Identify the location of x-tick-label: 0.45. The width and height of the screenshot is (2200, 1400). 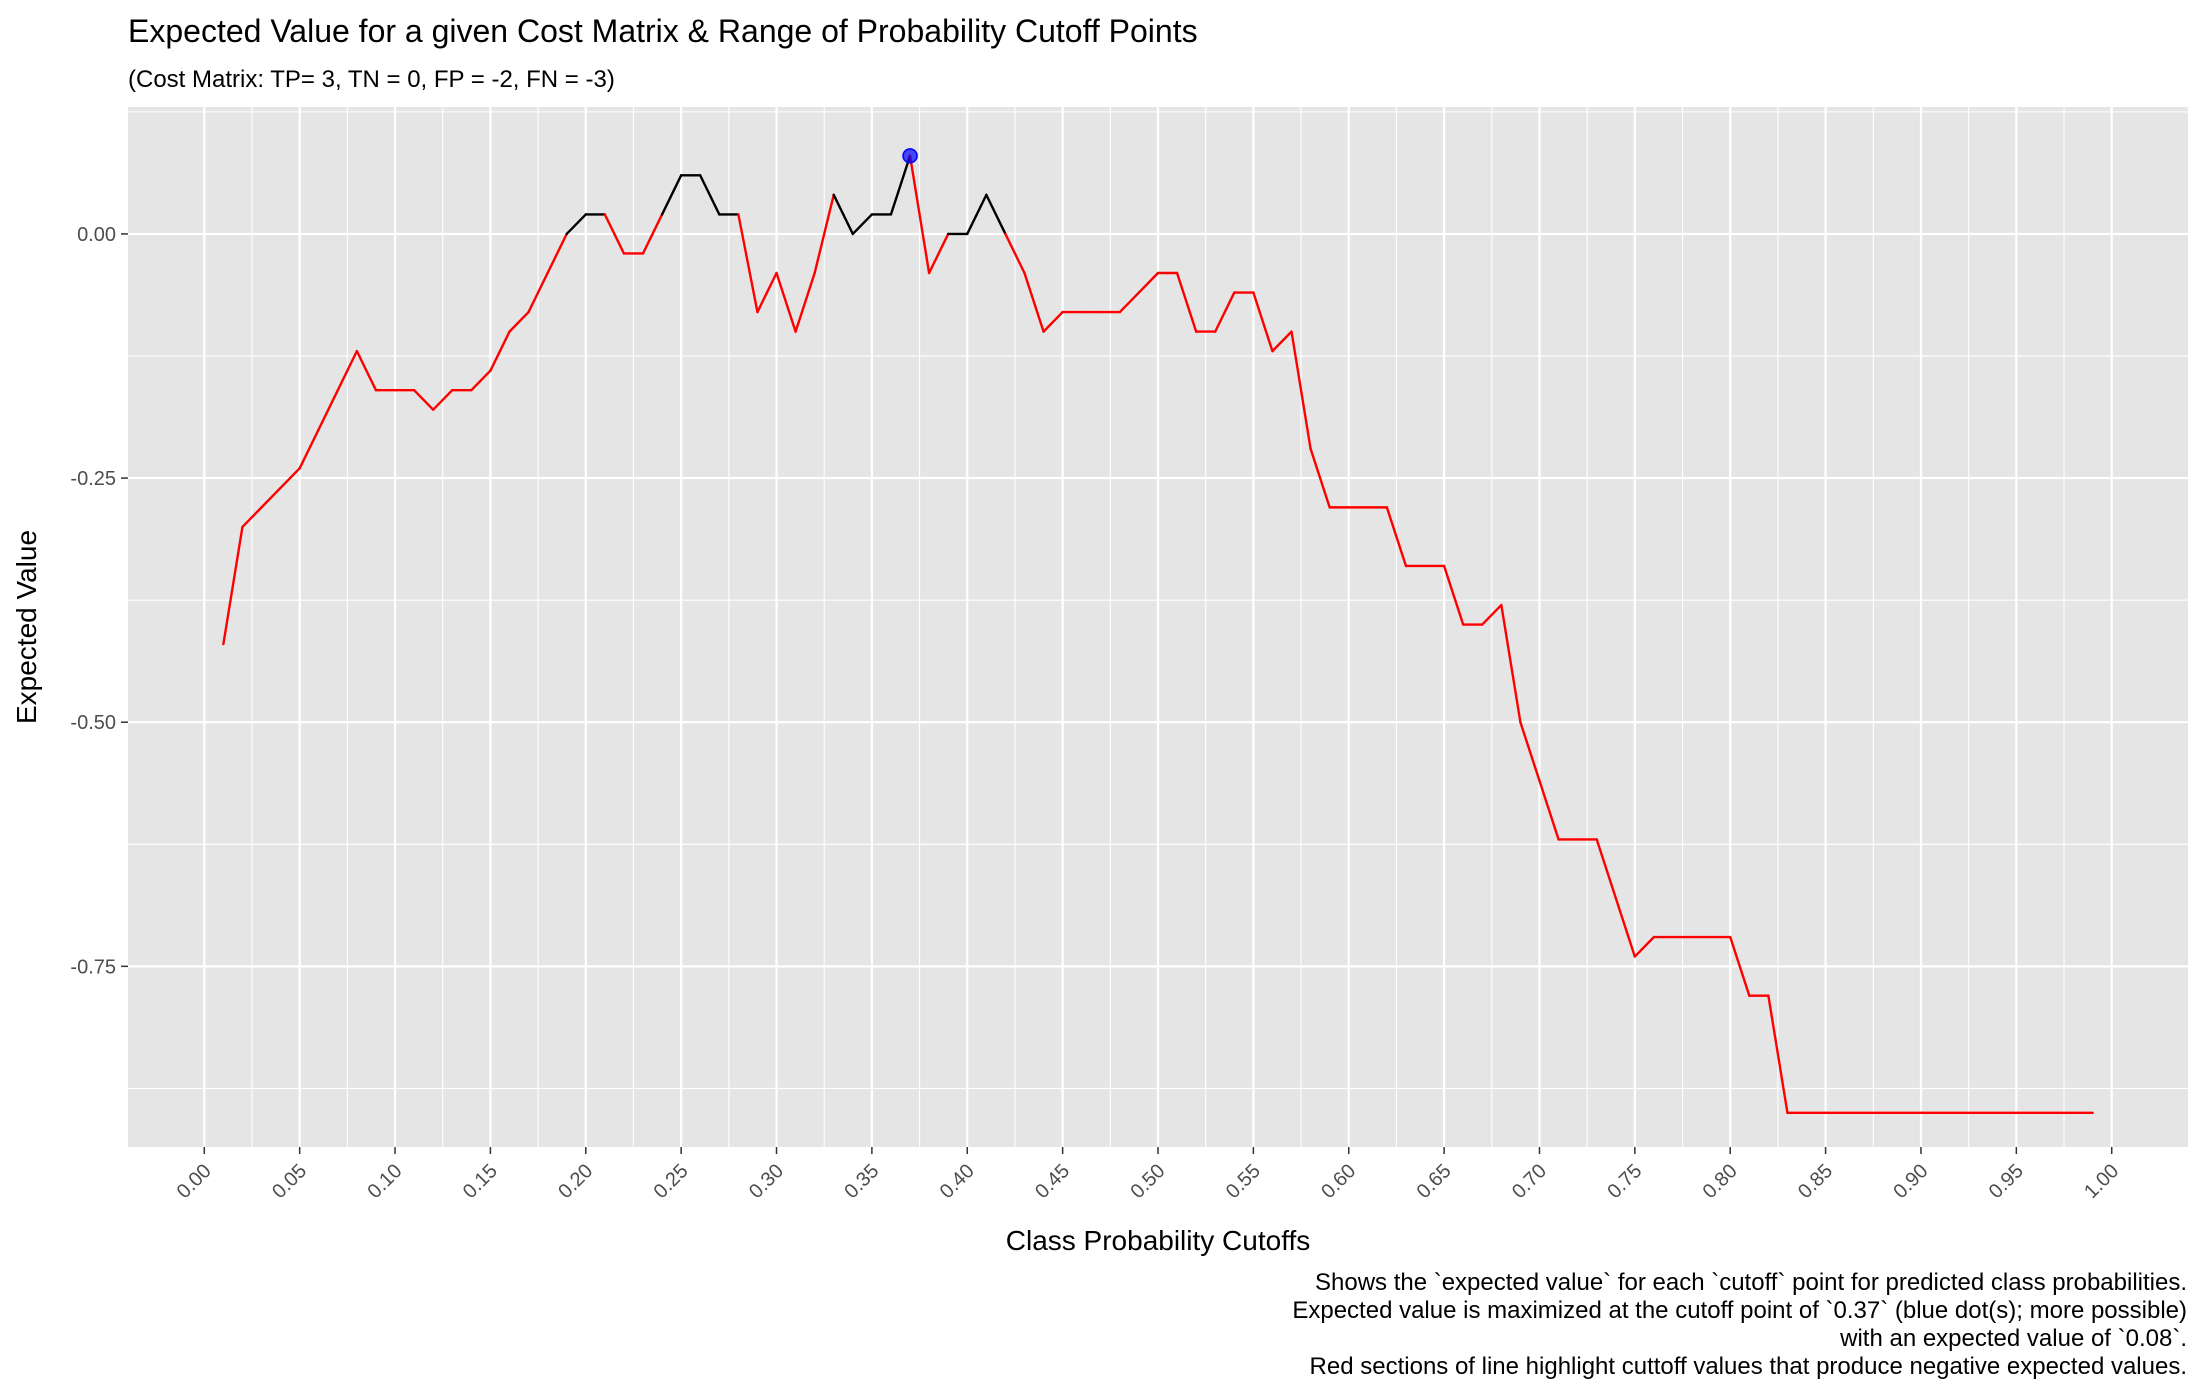
(1052, 1181).